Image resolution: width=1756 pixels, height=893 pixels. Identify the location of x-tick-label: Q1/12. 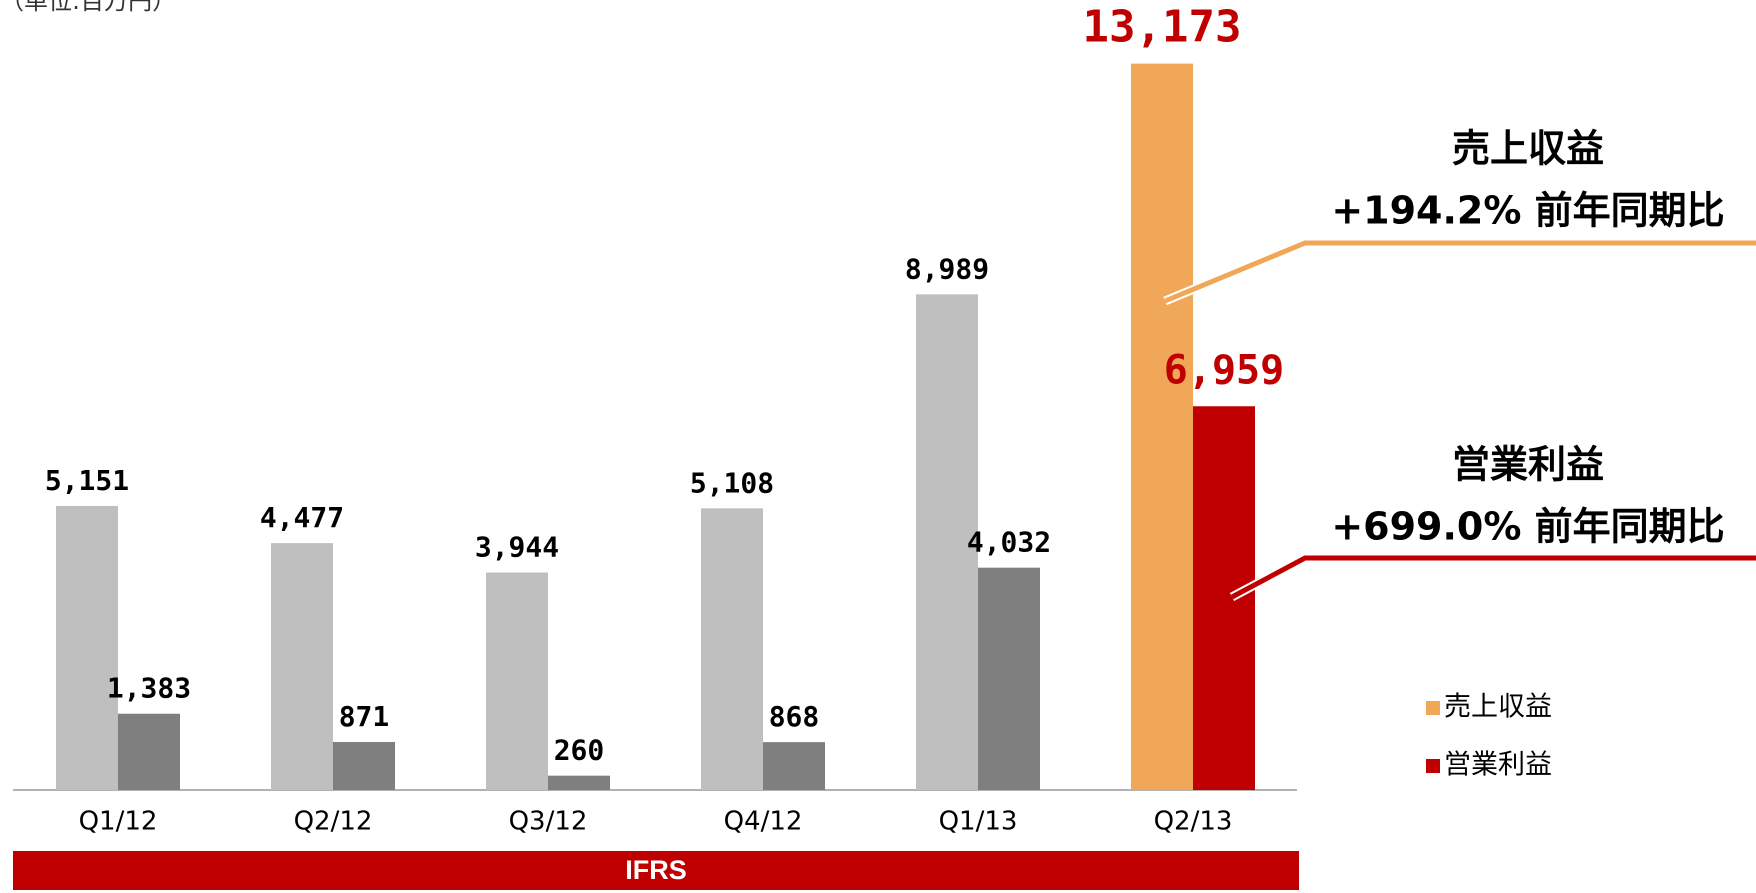
(118, 822).